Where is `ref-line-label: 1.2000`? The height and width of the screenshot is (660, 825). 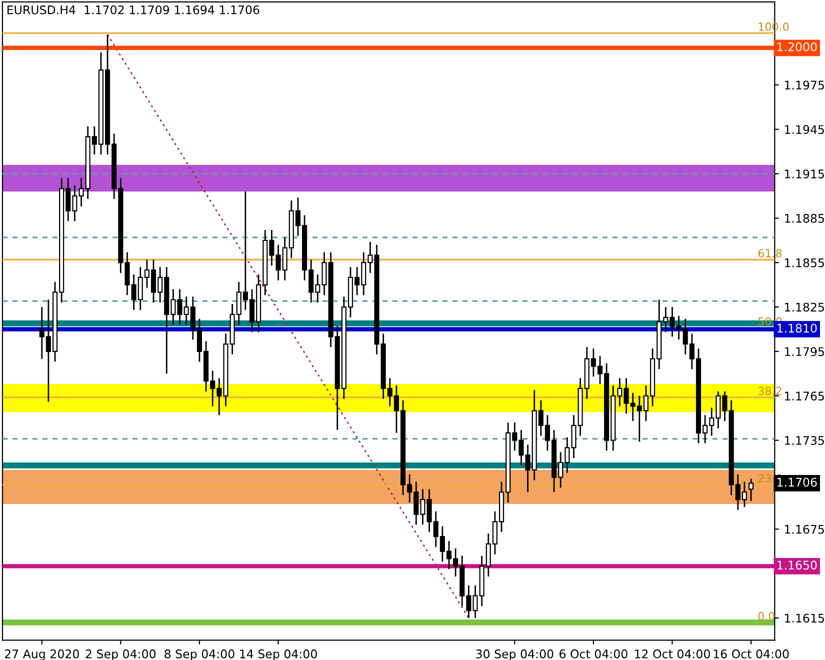 ref-line-label: 1.2000 is located at coordinates (797, 47).